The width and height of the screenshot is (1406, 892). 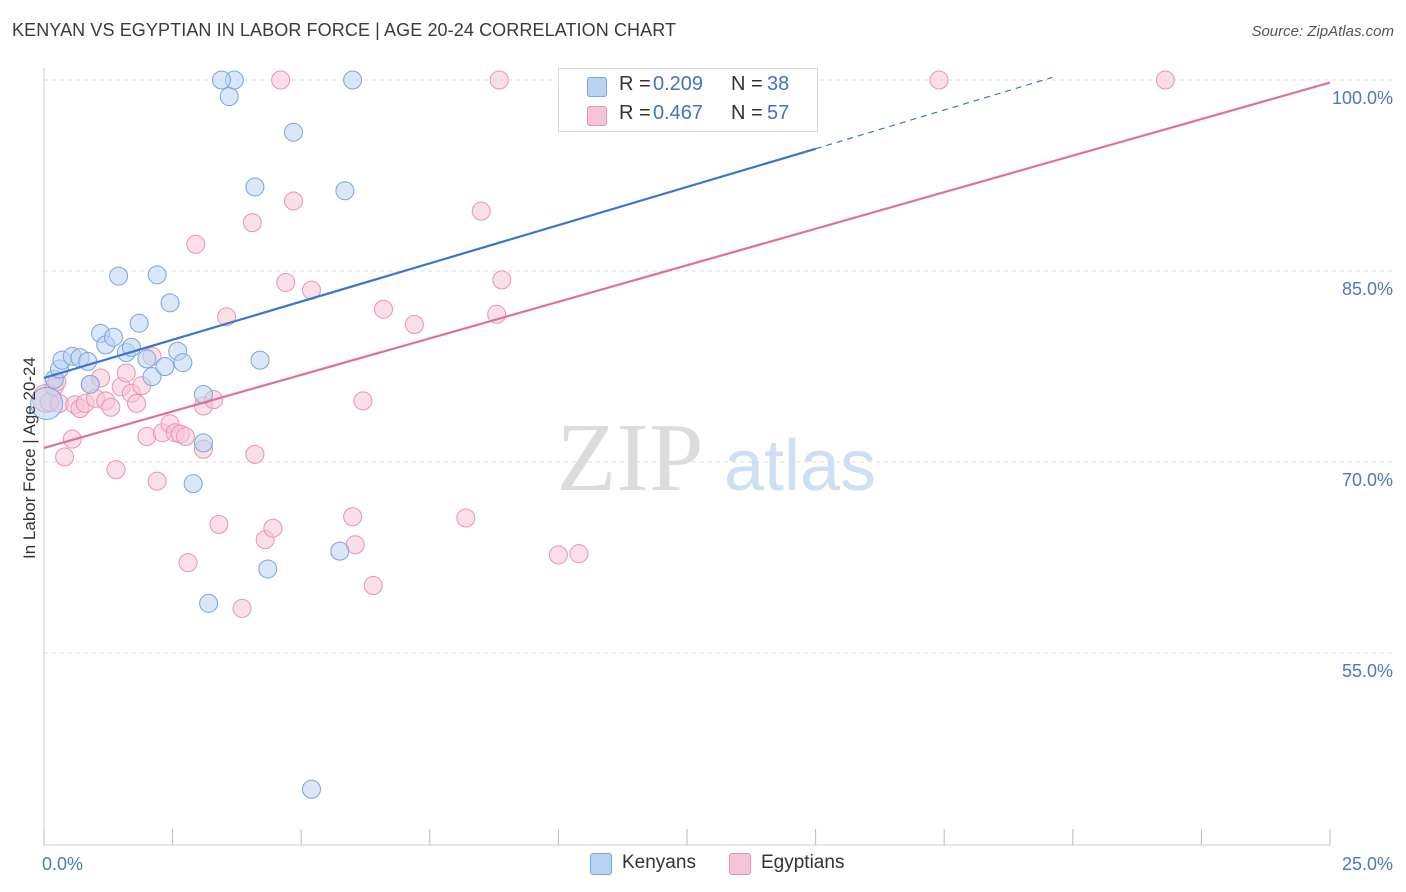 What do you see at coordinates (1362, 98) in the screenshot?
I see `y-tick-label-100: 100.0%` at bounding box center [1362, 98].